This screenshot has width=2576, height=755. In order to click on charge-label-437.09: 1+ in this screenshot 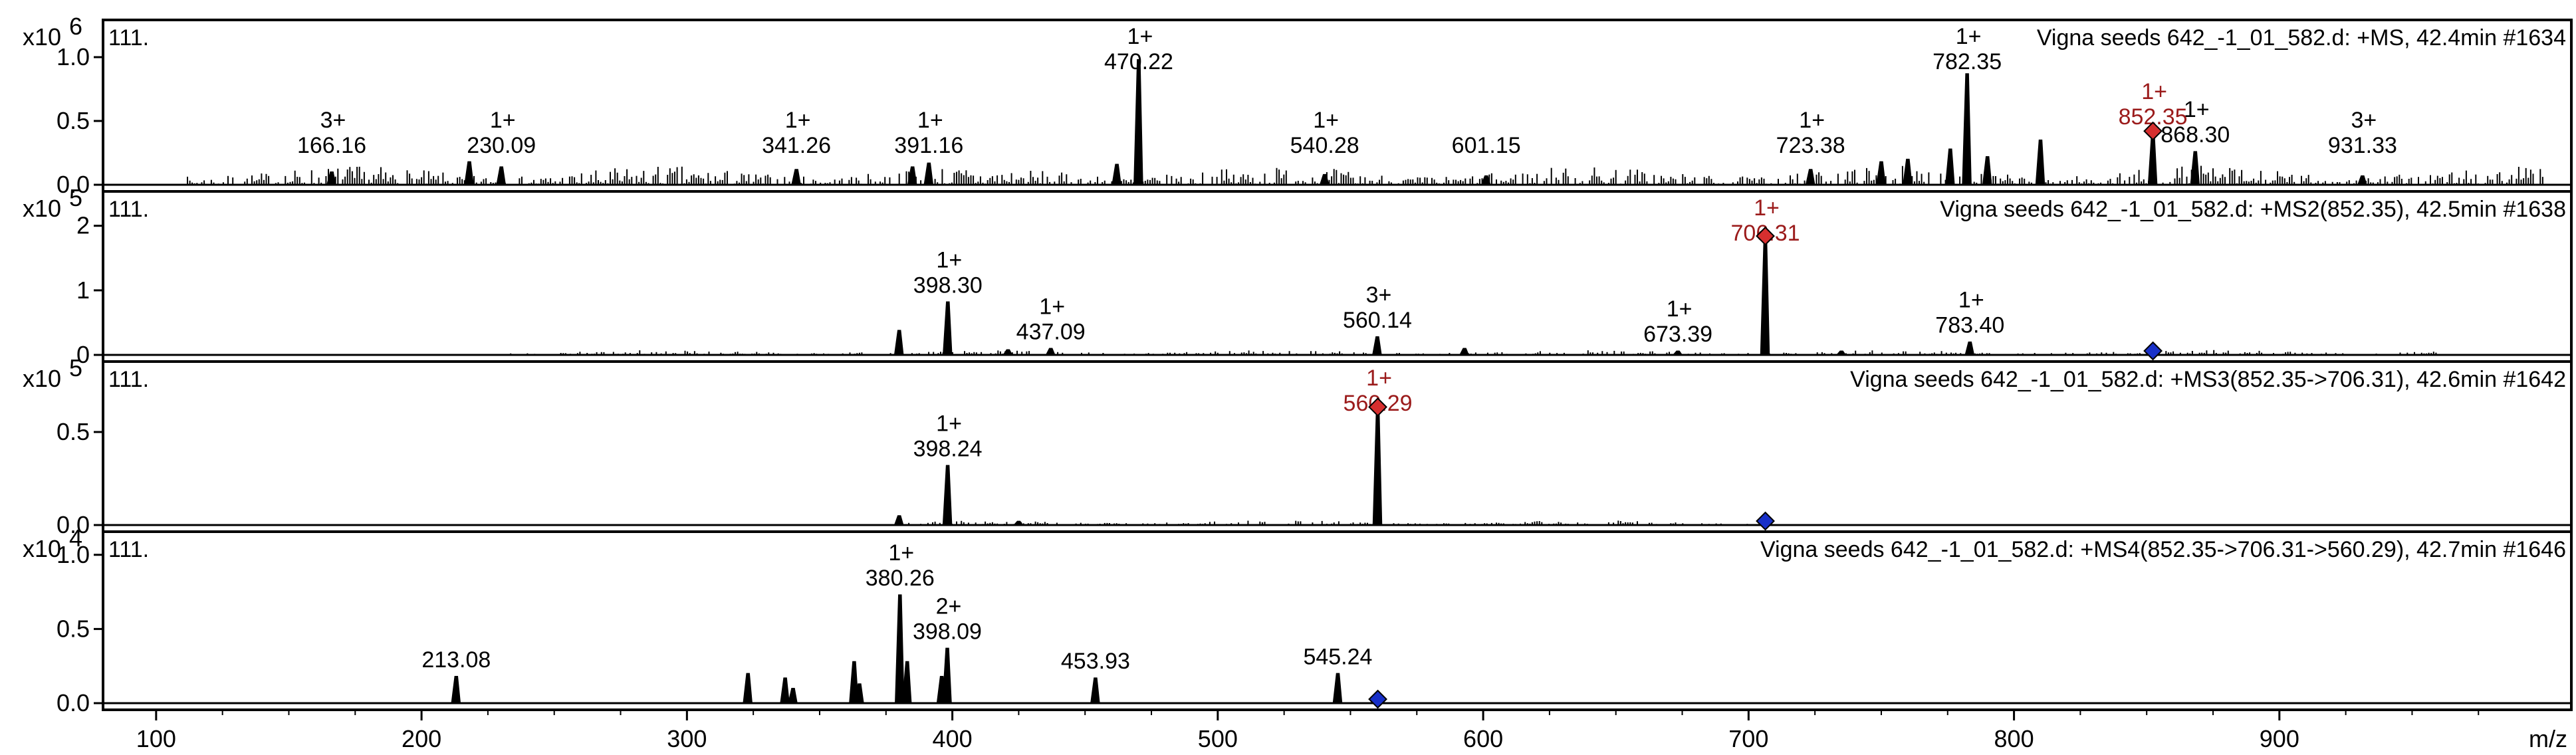, I will do `click(1052, 306)`.